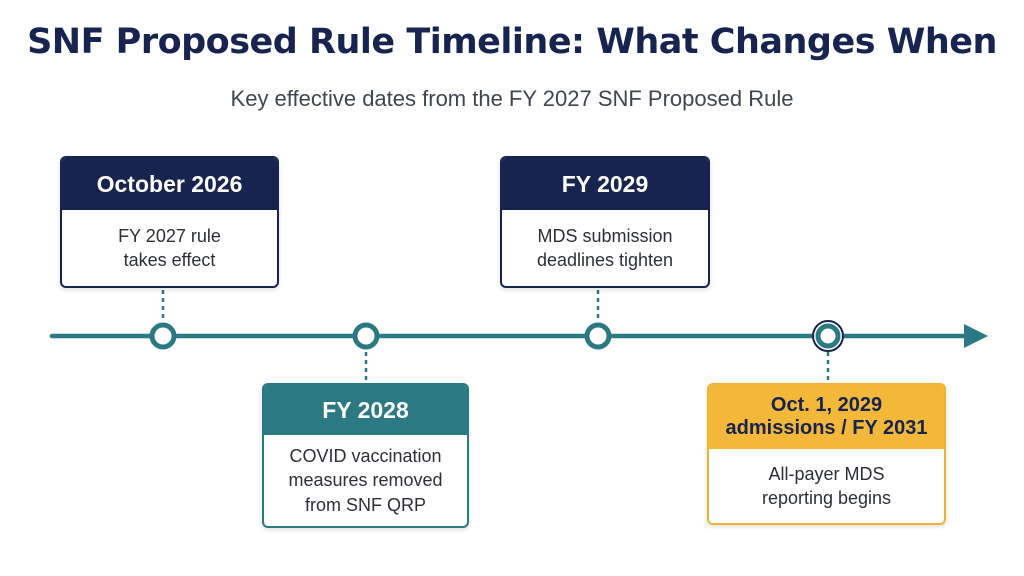  What do you see at coordinates (826, 428) in the screenshot?
I see `milestone-heading: admissions / FY 2031` at bounding box center [826, 428].